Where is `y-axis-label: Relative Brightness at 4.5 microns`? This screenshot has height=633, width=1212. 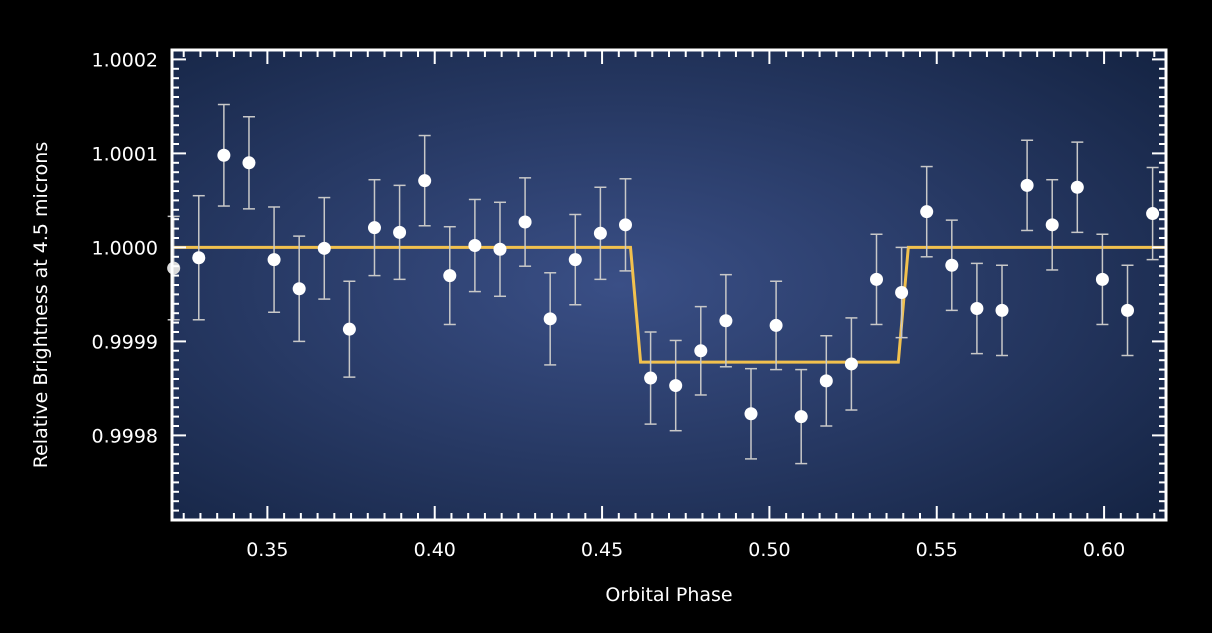
y-axis-label: Relative Brightness at 4.5 microns is located at coordinates (41, 305).